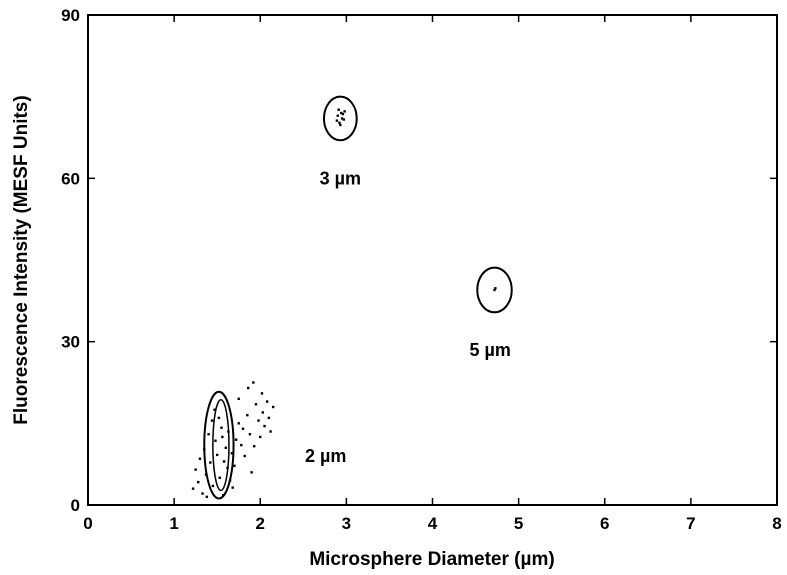 The width and height of the screenshot is (787, 575). Describe the element at coordinates (75, 505) in the screenshot. I see `y-tick-label: 0` at that location.